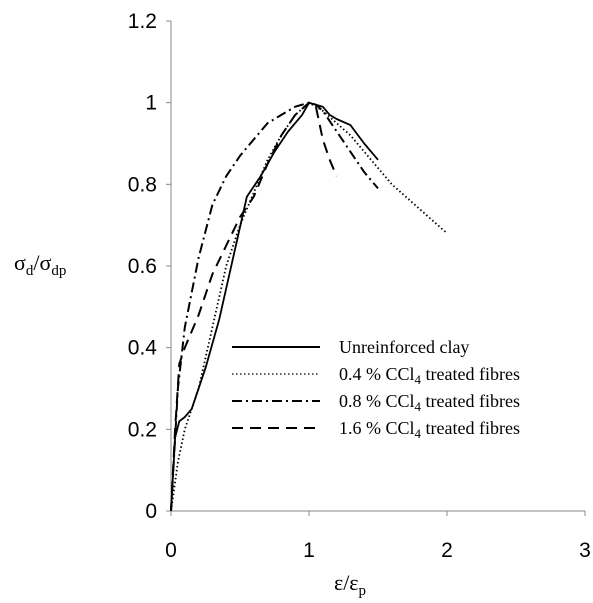 This screenshot has height=603, width=593. I want to click on y-tick-label: 1.2, so click(142, 21).